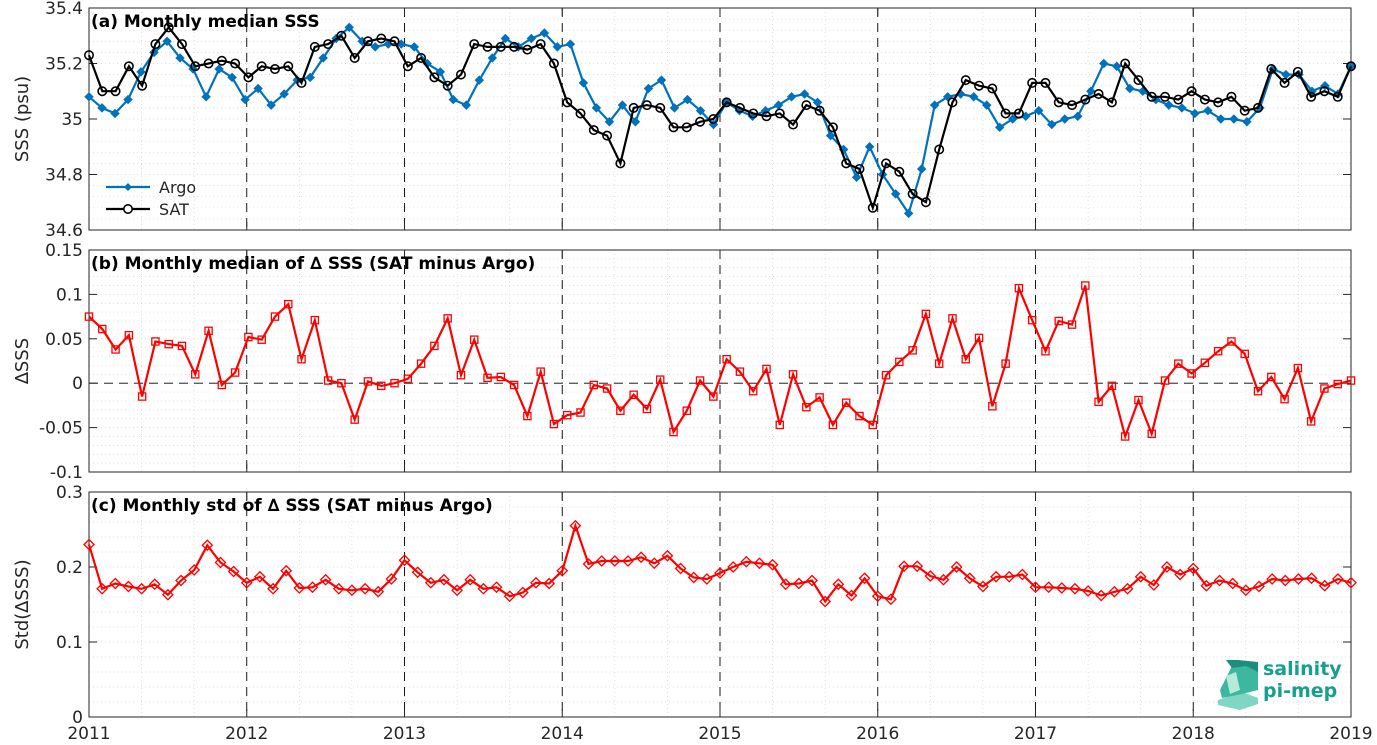 The width and height of the screenshot is (1377, 745). Describe the element at coordinates (64, 340) in the screenshot. I see `y-tick-label: 0.05` at that location.